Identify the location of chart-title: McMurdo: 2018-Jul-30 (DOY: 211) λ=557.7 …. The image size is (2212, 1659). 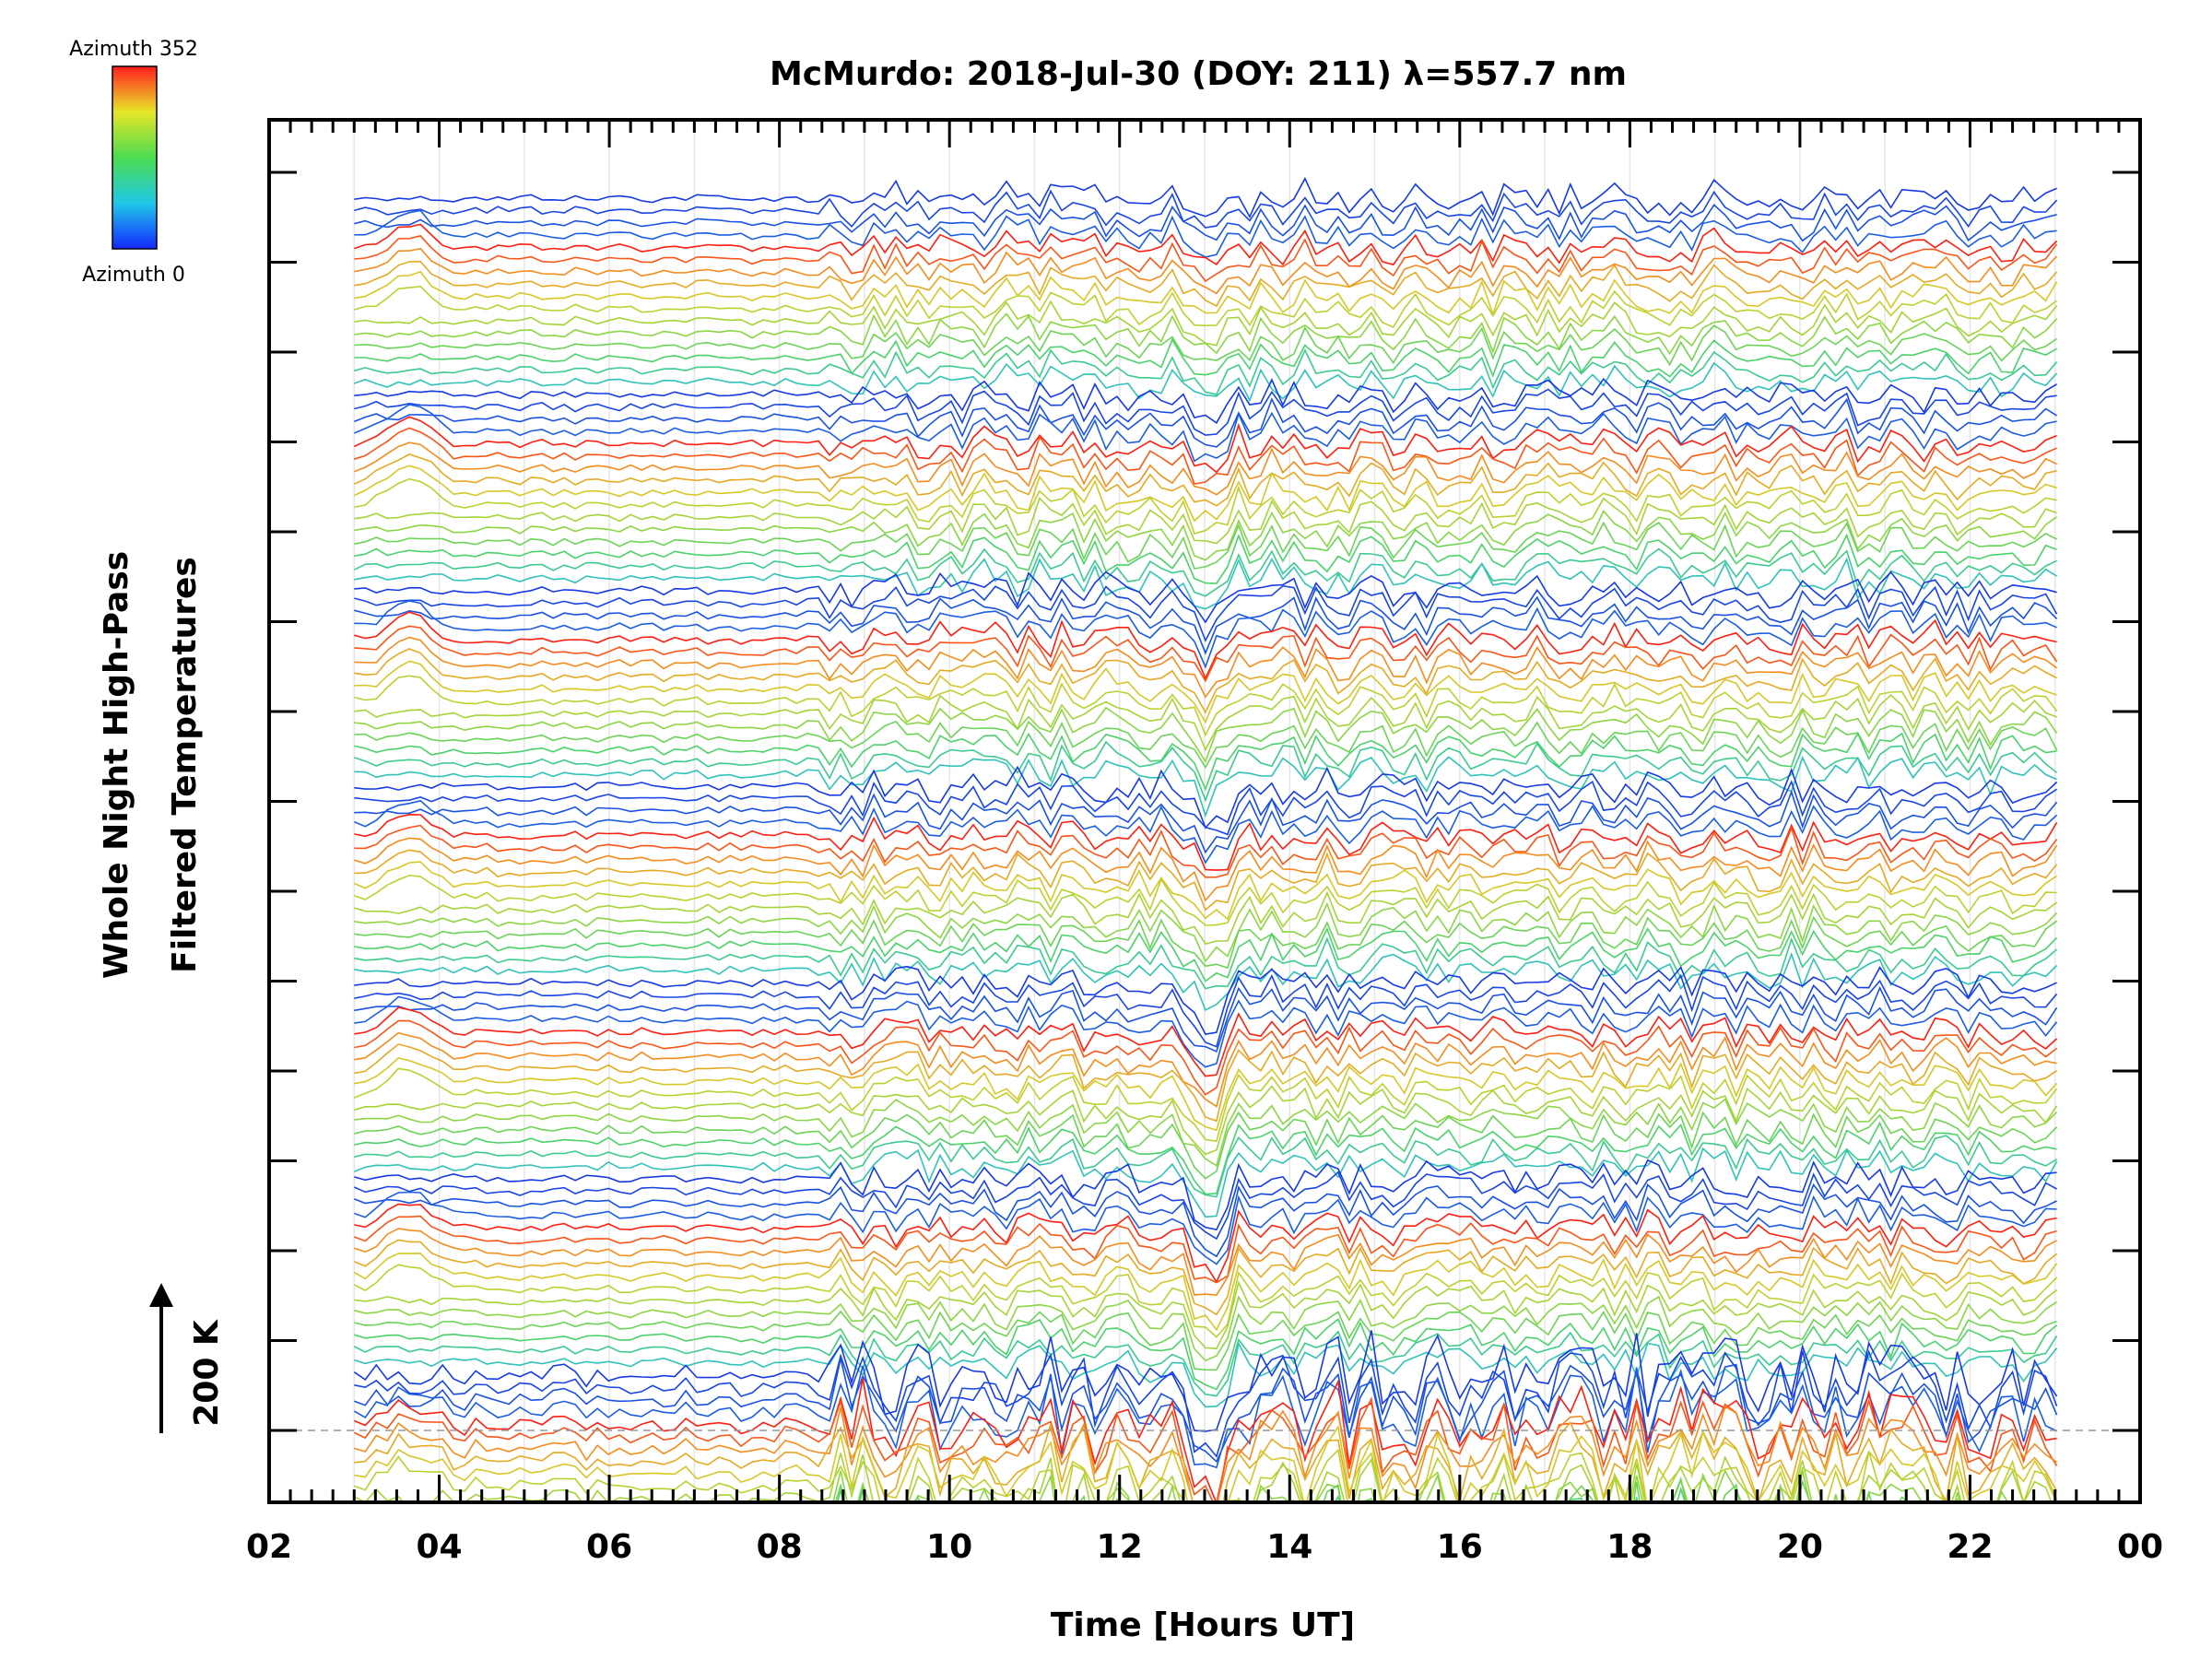
(1198, 74).